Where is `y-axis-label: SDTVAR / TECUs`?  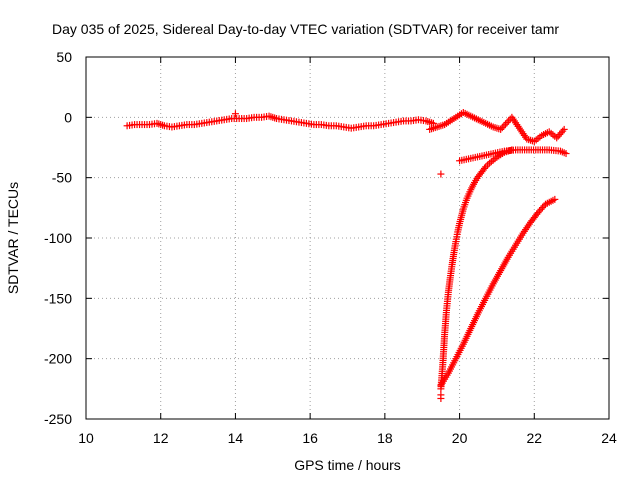
y-axis-label: SDTVAR / TECUs is located at coordinates (13, 238).